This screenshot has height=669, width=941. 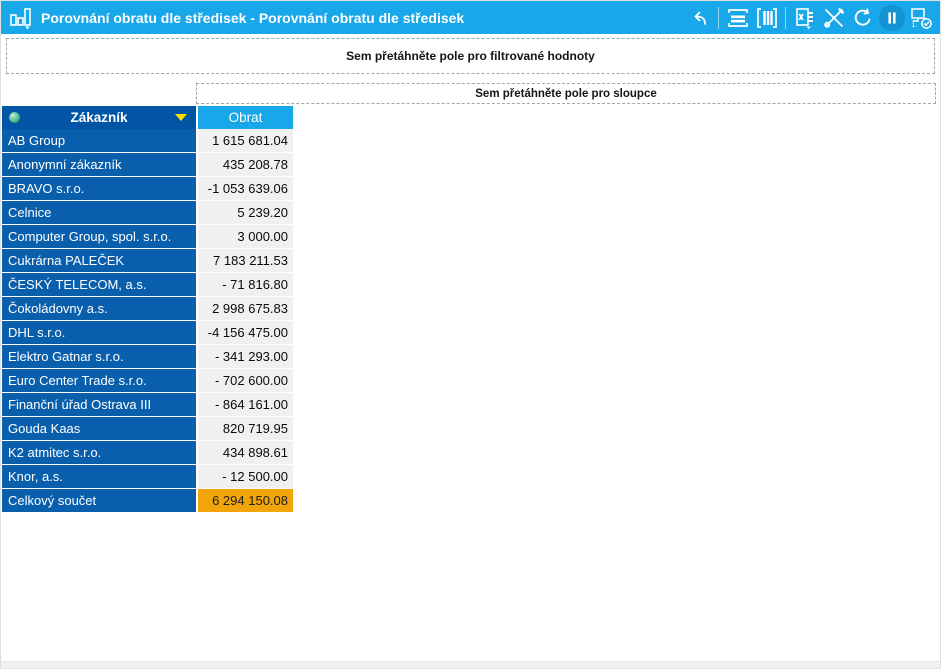 I want to click on row-name-cell: K2 atmitec s.r.o., so click(x=99, y=452).